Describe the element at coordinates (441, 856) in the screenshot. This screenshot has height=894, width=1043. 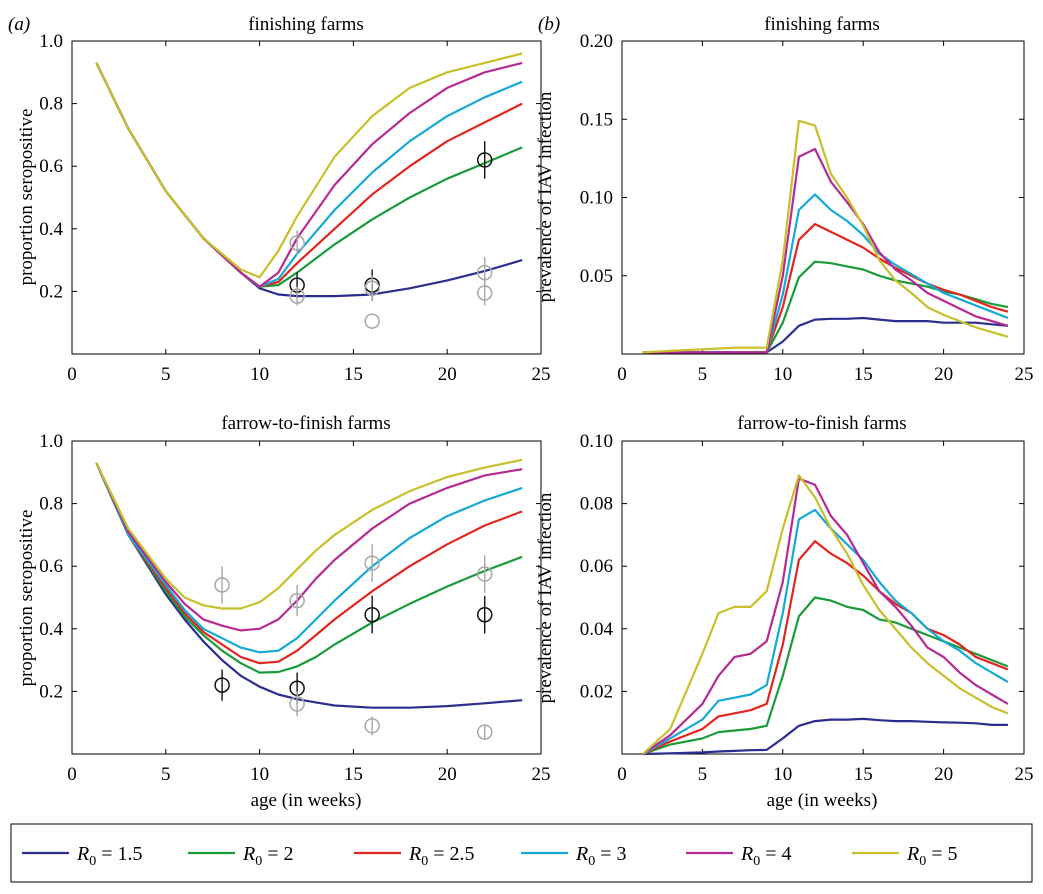
I see `legend-label: R0 = 2.5` at that location.